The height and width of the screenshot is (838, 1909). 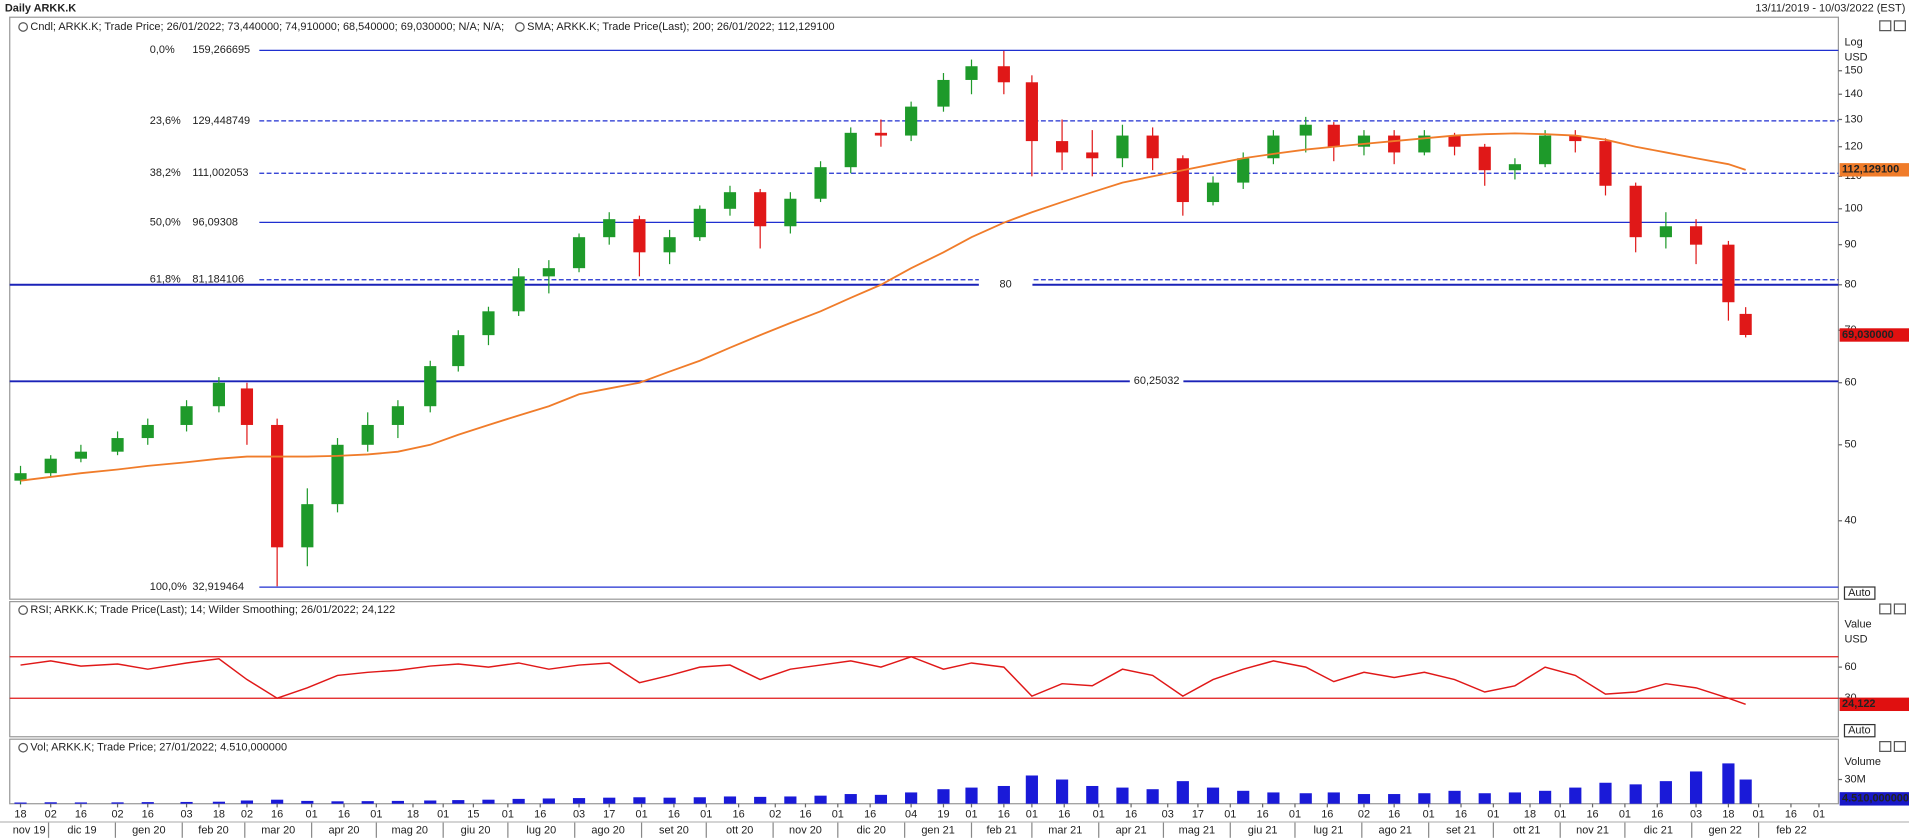 What do you see at coordinates (213, 830) in the screenshot?
I see `month-label: feb 20` at bounding box center [213, 830].